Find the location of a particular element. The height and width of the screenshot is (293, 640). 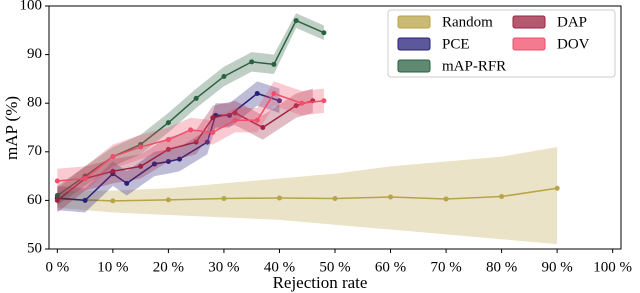

x-tick-label: 70 % is located at coordinates (445, 267).